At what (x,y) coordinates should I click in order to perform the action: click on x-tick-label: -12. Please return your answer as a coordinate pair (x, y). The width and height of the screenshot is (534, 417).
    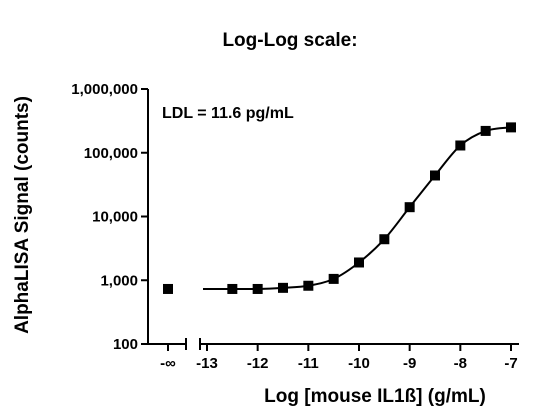
    Looking at the image, I should click on (258, 363).